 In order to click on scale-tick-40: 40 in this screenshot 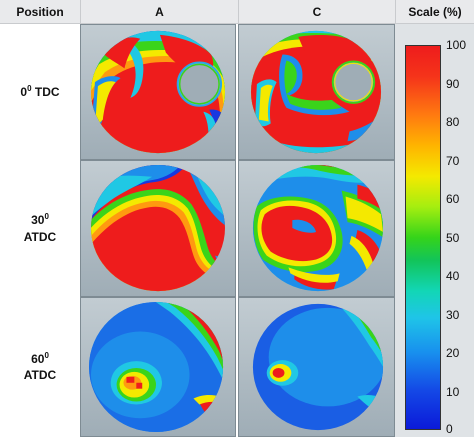, I will do `click(453, 276)`.